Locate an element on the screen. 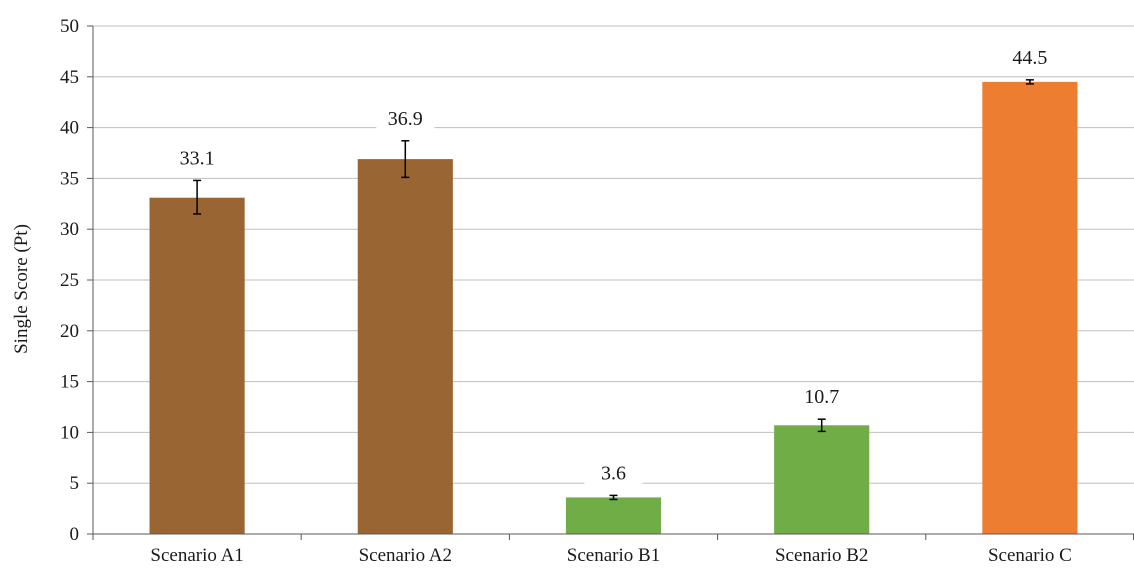 The height and width of the screenshot is (575, 1134). y-tick-label: 40 is located at coordinates (69, 128).